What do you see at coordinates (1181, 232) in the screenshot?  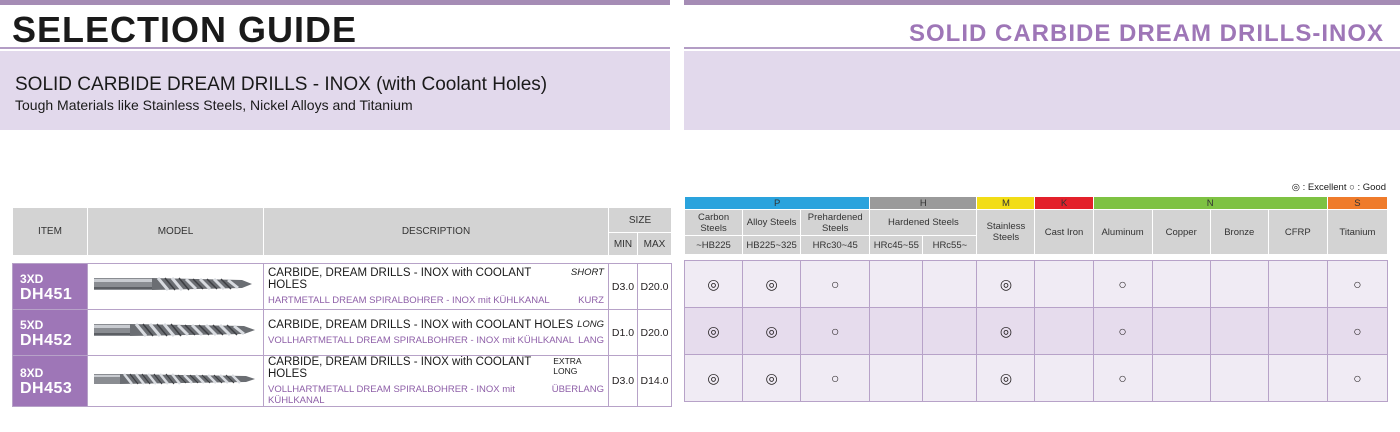 I see `mat-copper: Copper` at bounding box center [1181, 232].